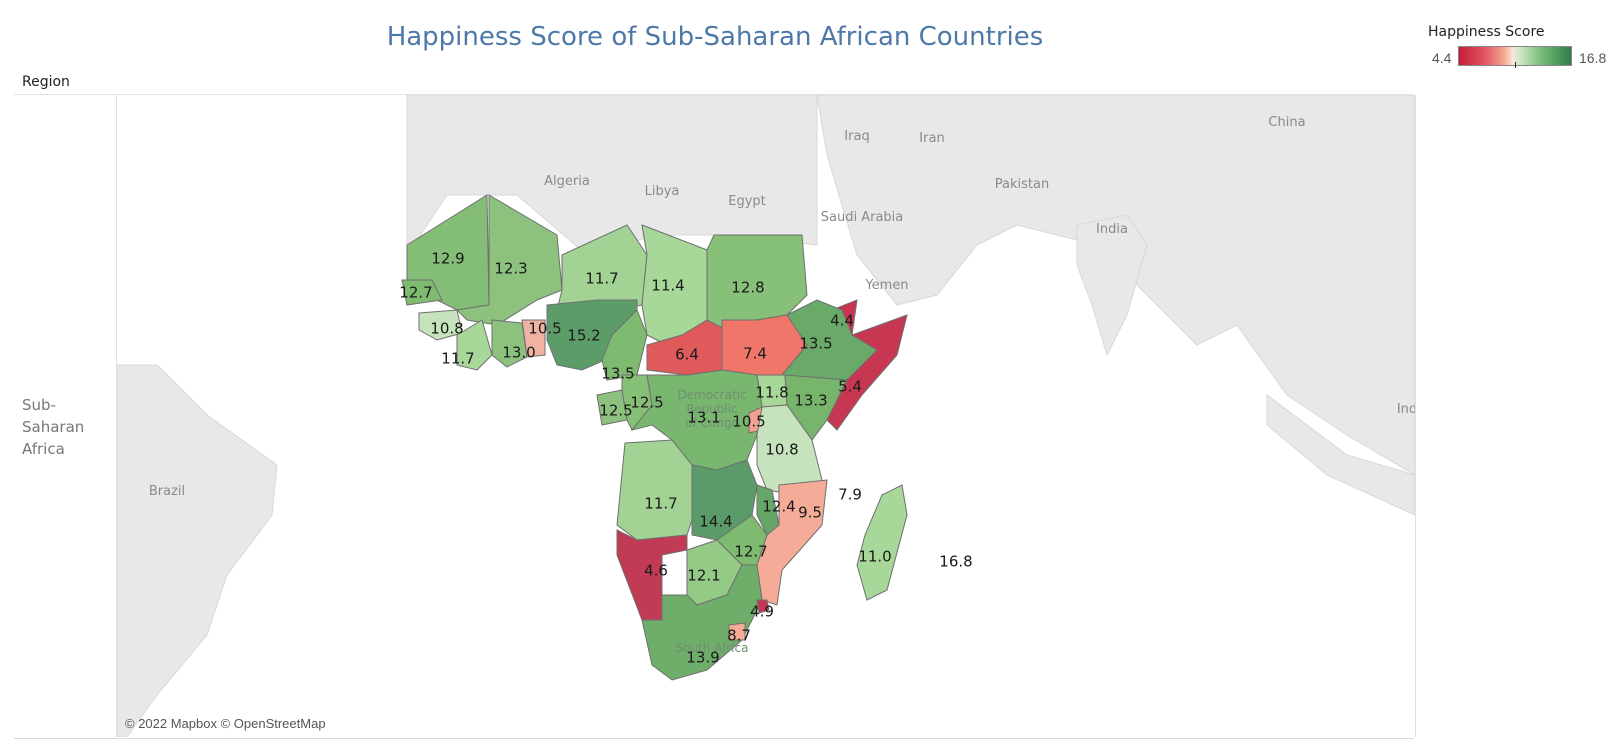  What do you see at coordinates (1286, 122) in the screenshot?
I see `label-china: China` at bounding box center [1286, 122].